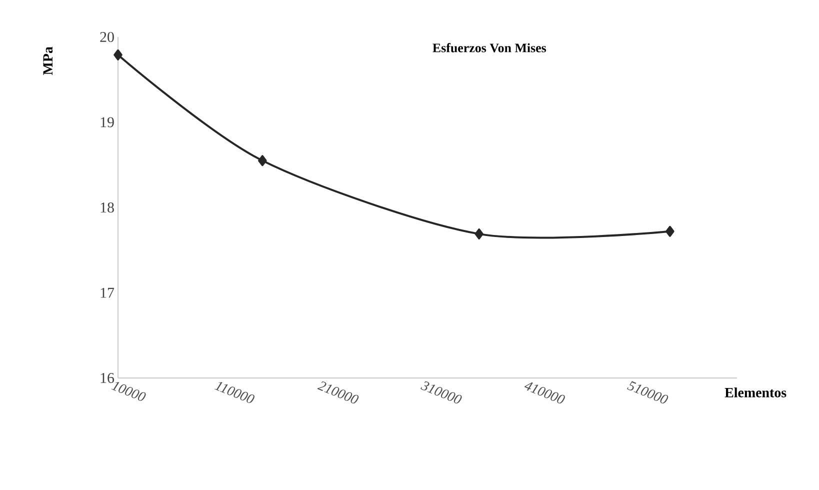  I want to click on y-tick-label: 16, so click(107, 378).